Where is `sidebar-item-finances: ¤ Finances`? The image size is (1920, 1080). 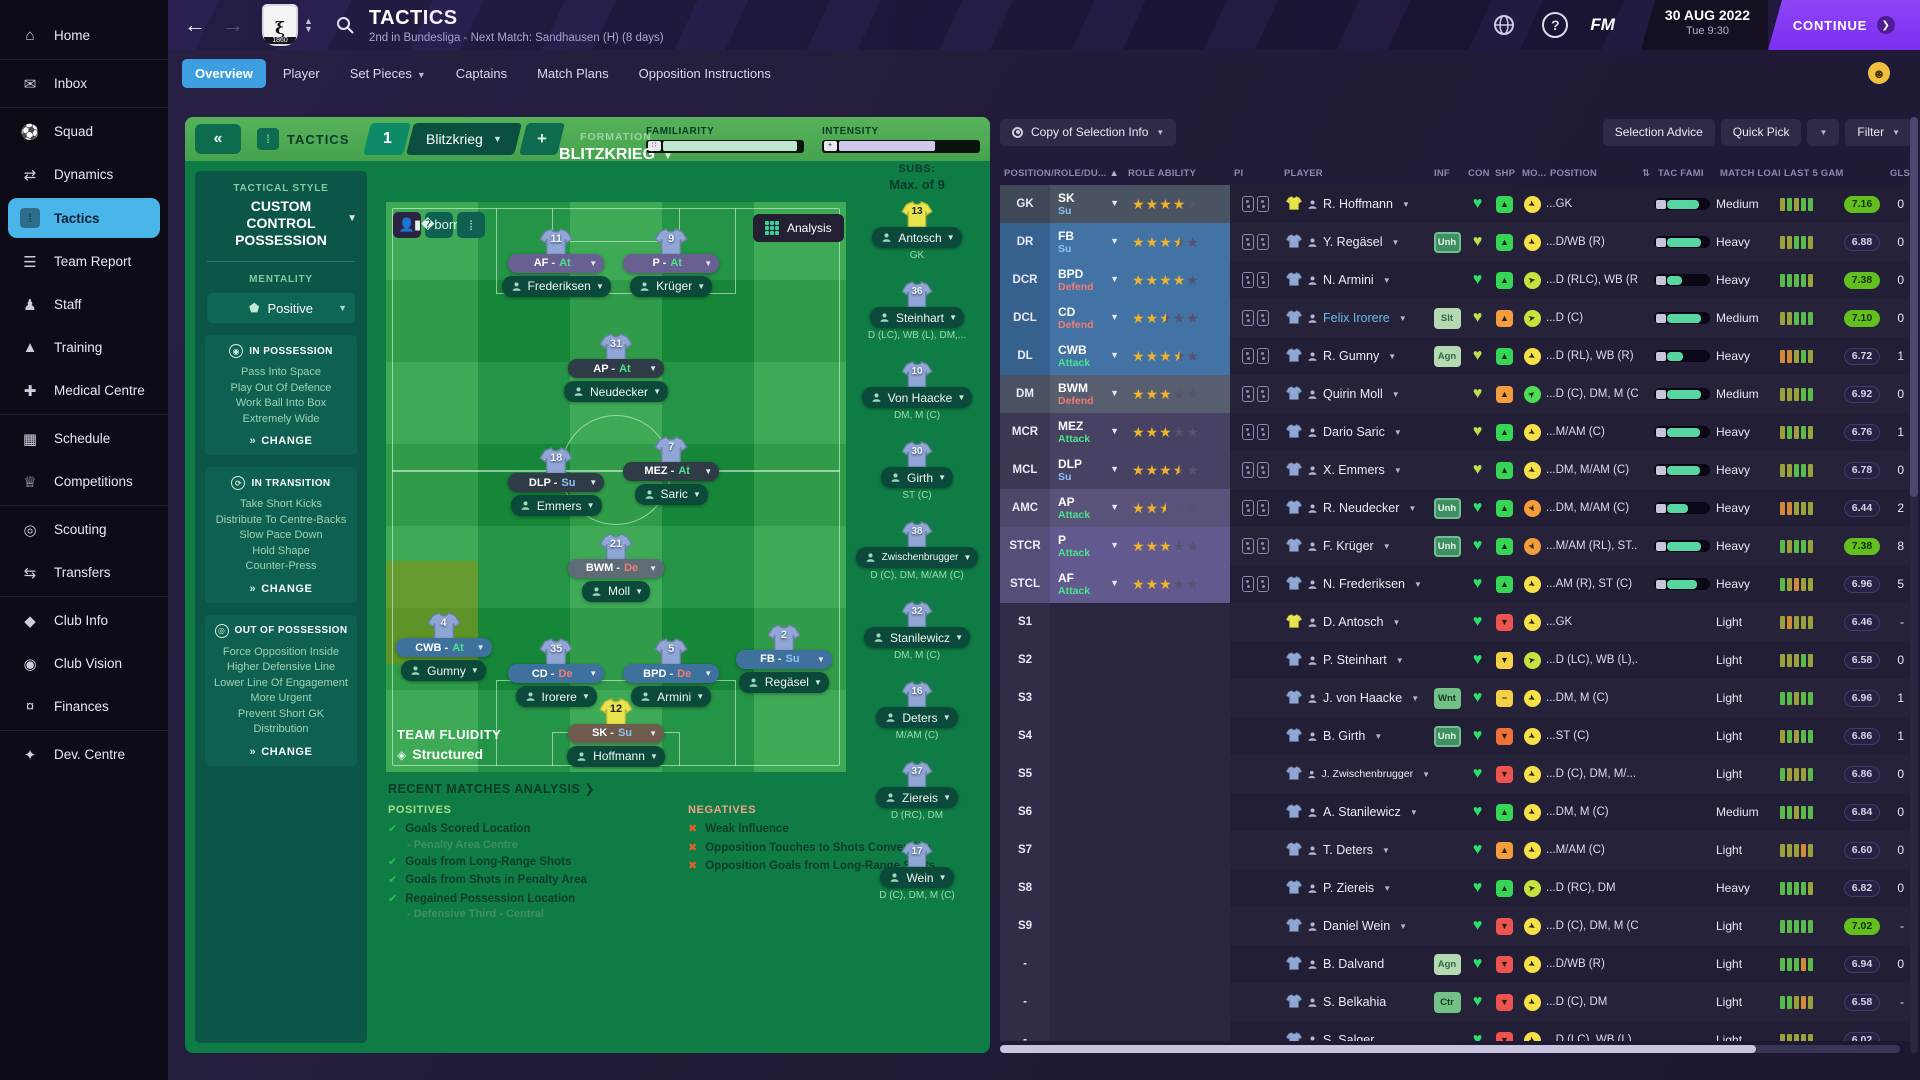 sidebar-item-finances: ¤ Finances is located at coordinates (84, 706).